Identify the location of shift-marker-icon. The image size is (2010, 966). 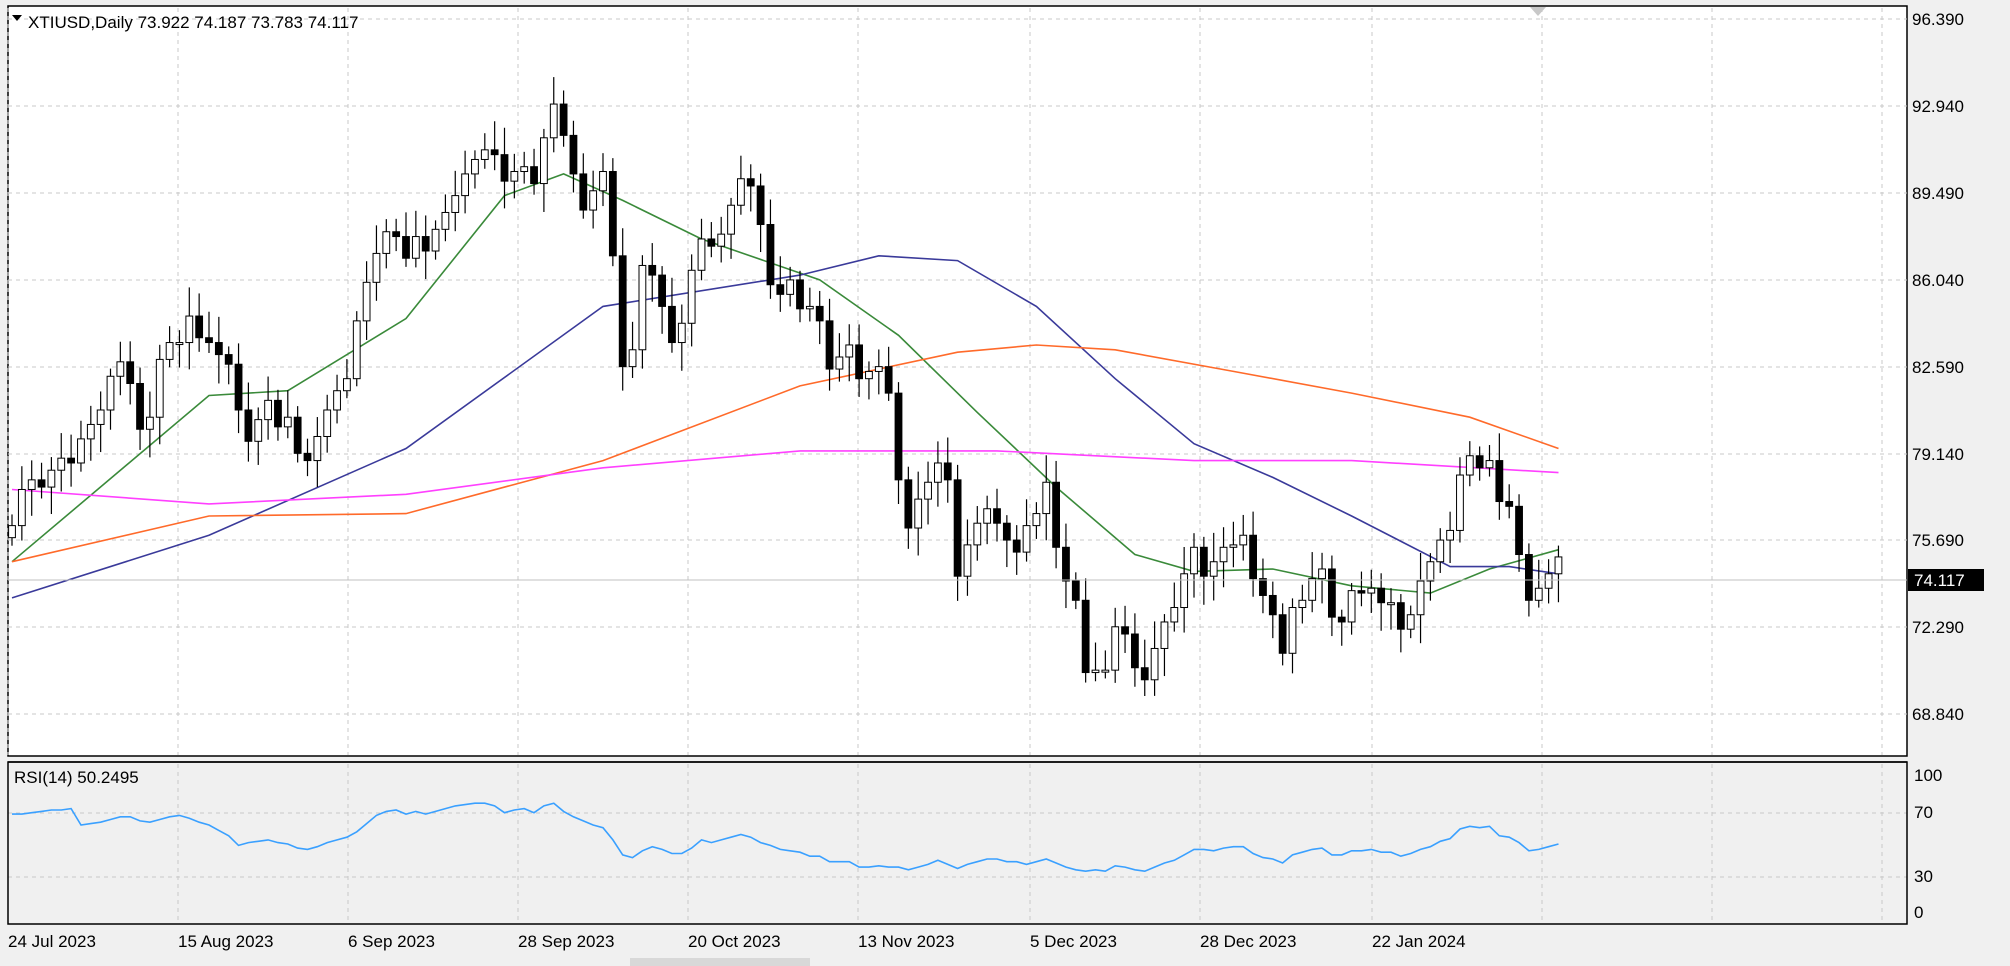
(1538, 11).